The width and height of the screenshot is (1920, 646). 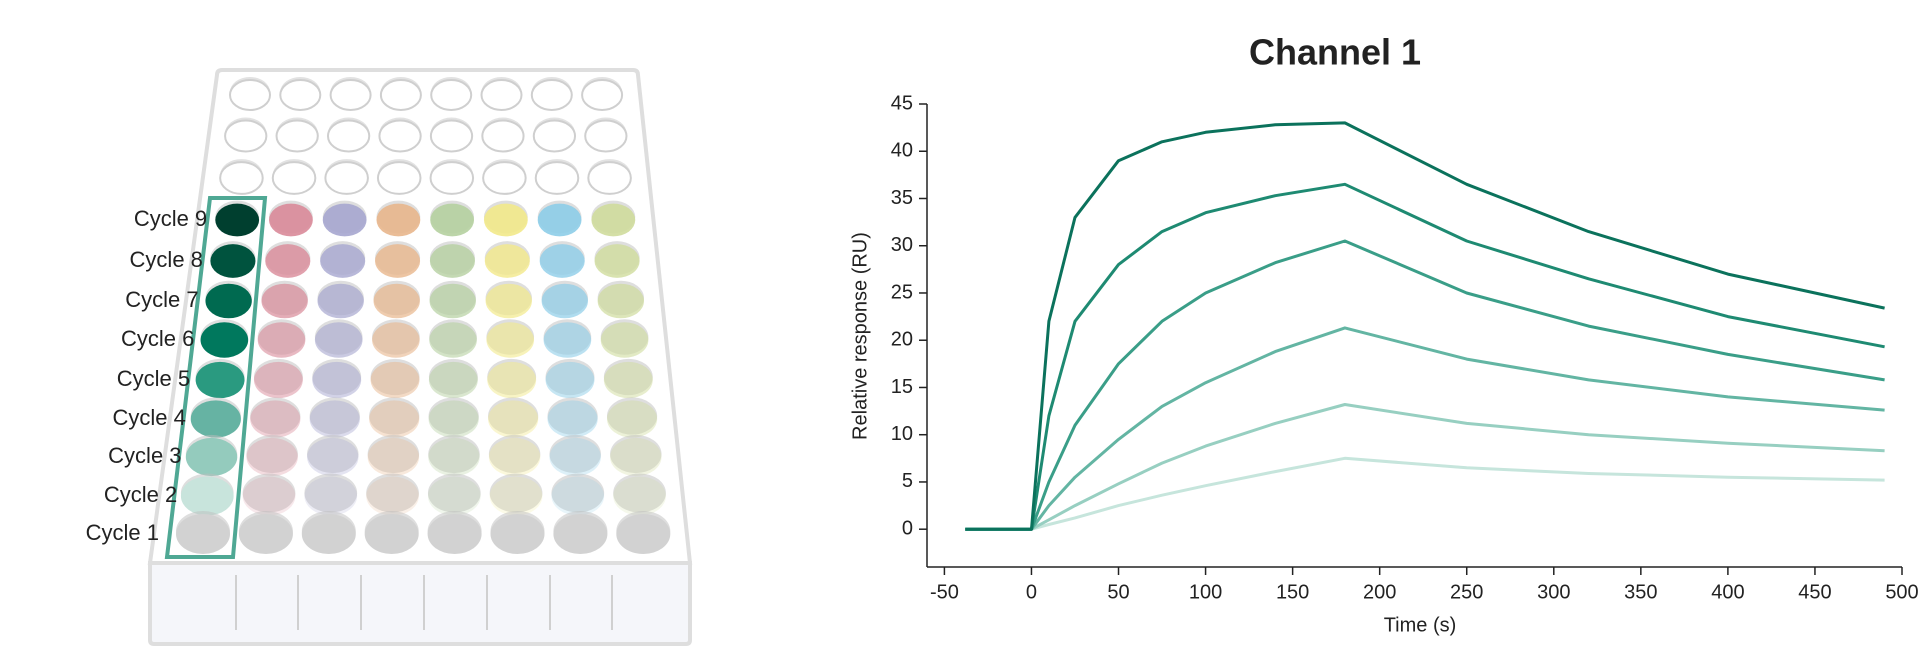 I want to click on x-tick-label: 150, so click(x=1292, y=592).